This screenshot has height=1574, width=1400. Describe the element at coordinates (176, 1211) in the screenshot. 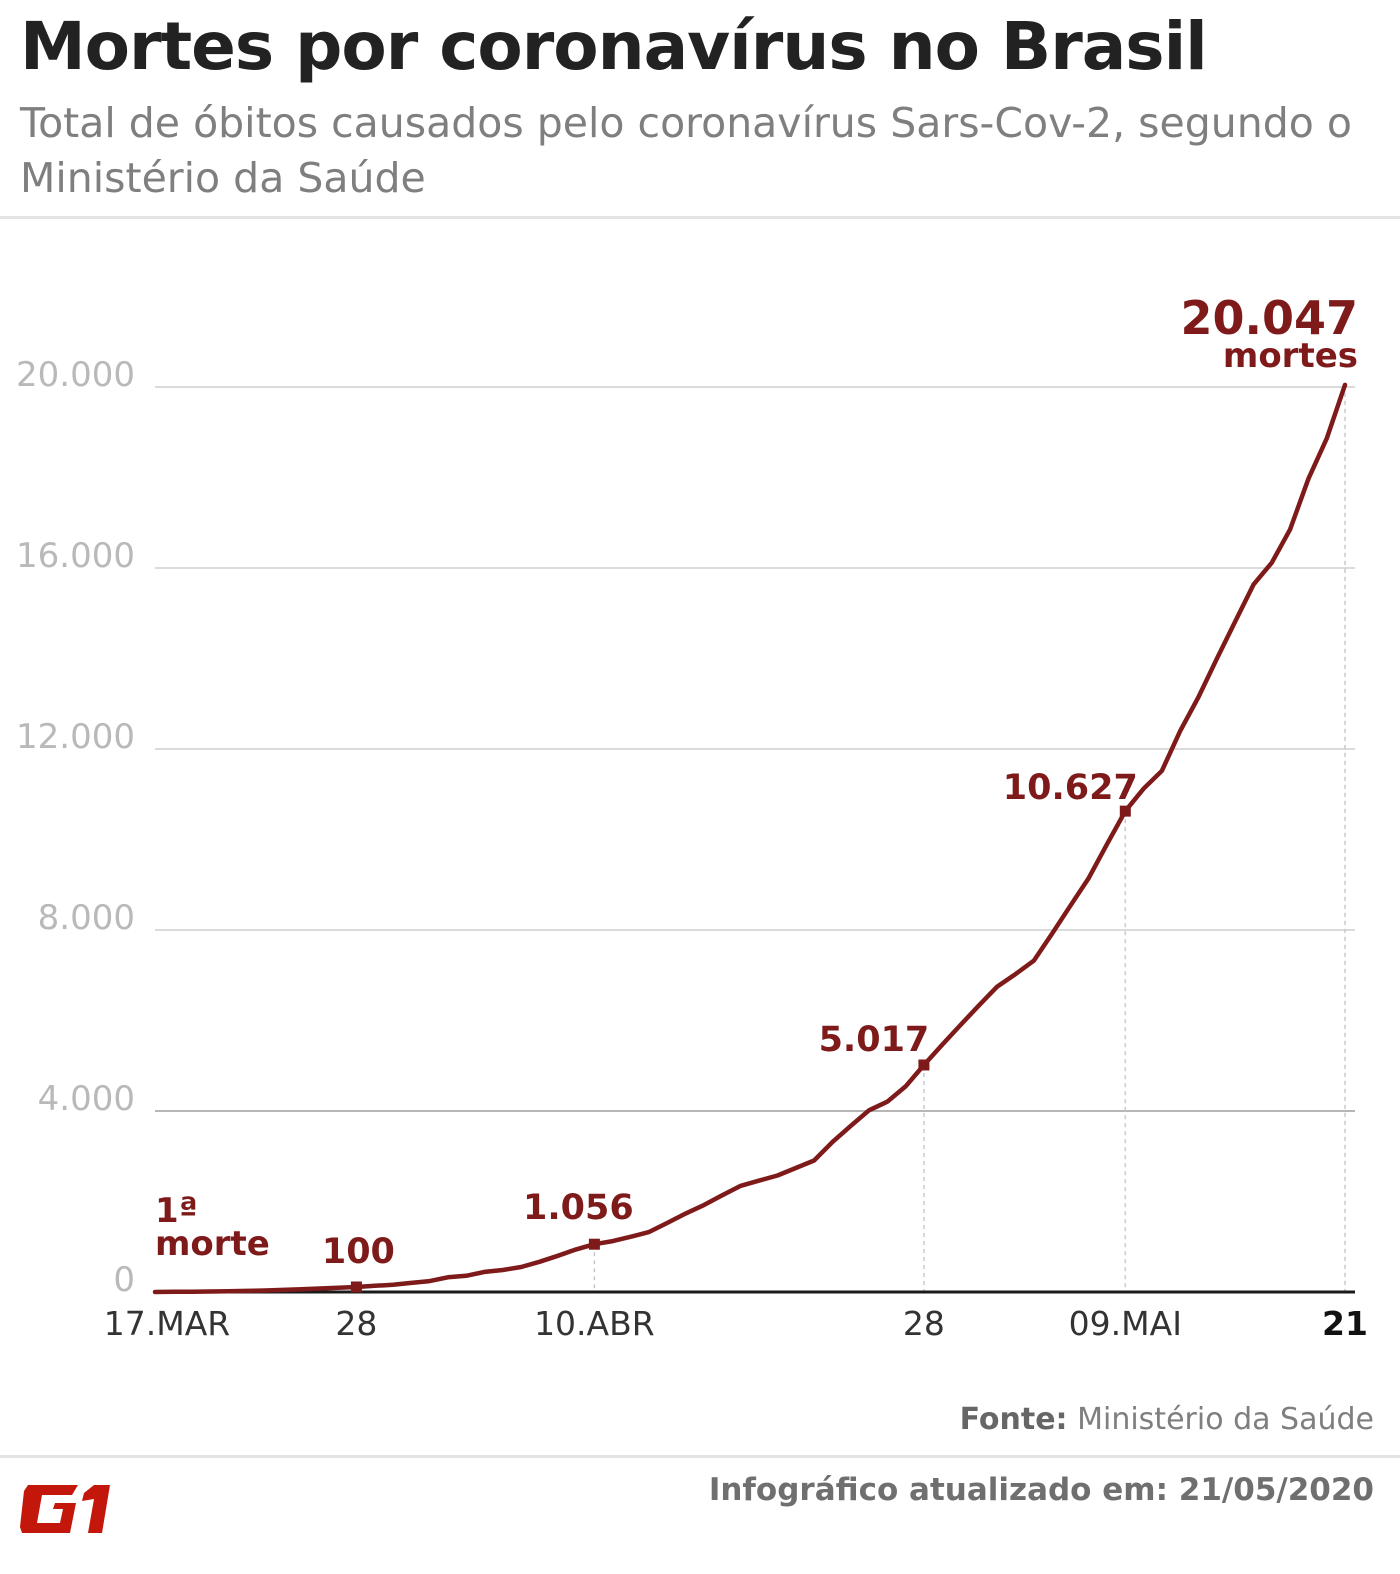

I see `annotation-label: 1ª` at that location.